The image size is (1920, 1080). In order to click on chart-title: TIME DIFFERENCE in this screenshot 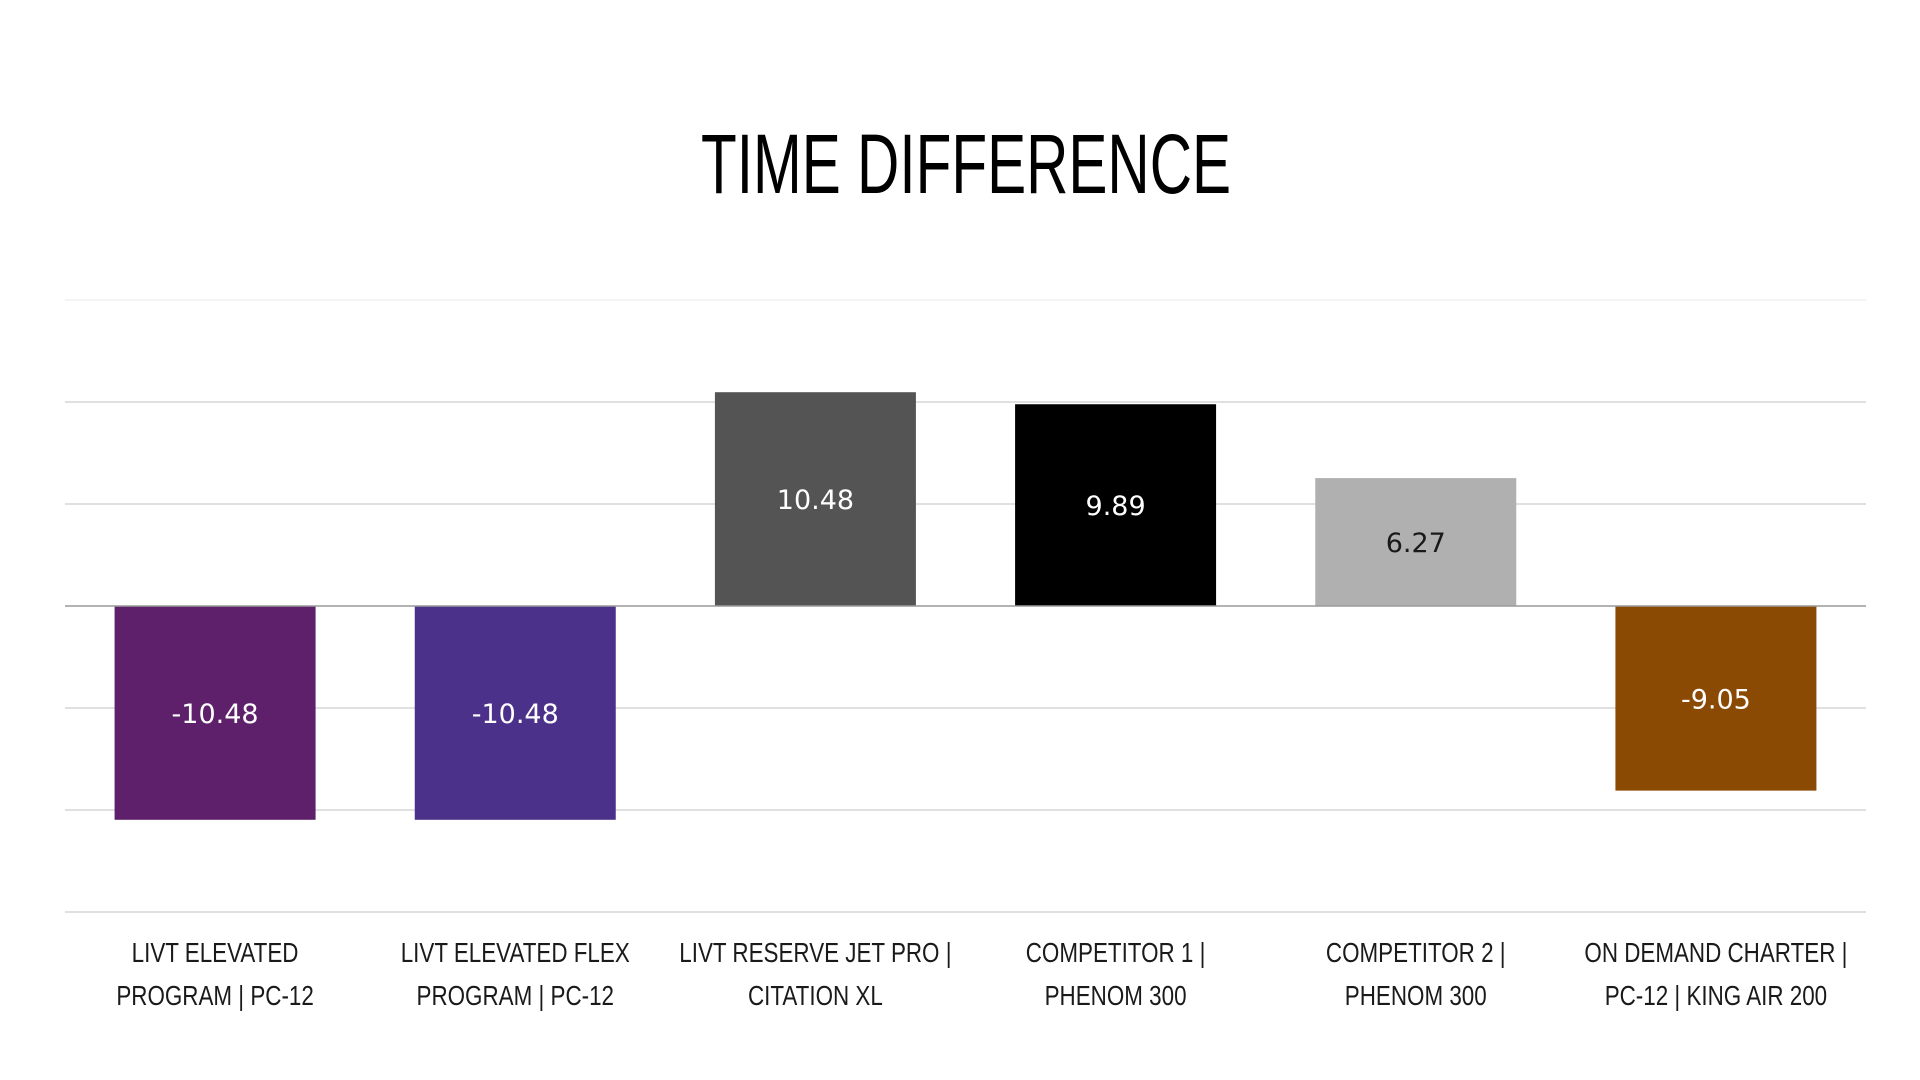, I will do `click(966, 164)`.